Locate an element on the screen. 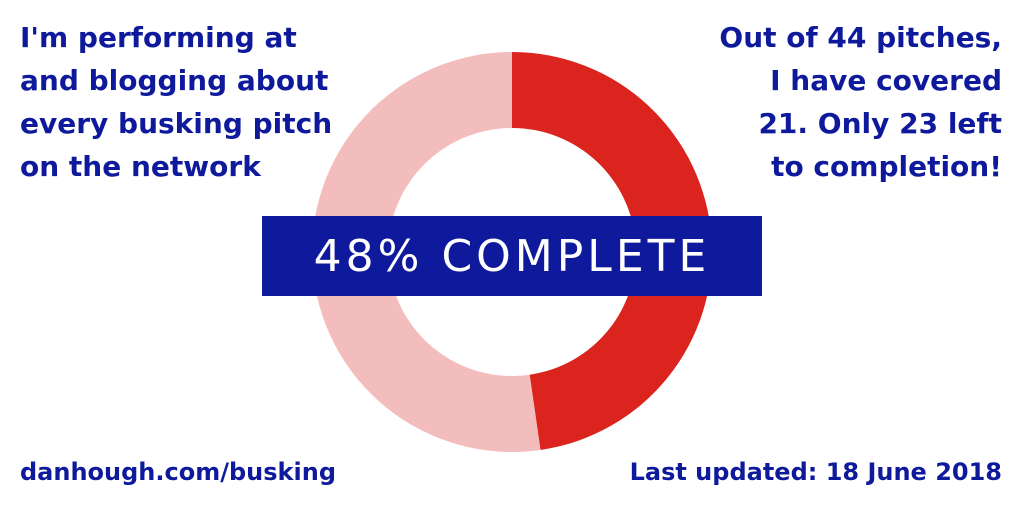 Image resolution: width=1024 pixels, height=512 pixels. completion-banner-label: 48% COMPLETE is located at coordinates (512, 256).